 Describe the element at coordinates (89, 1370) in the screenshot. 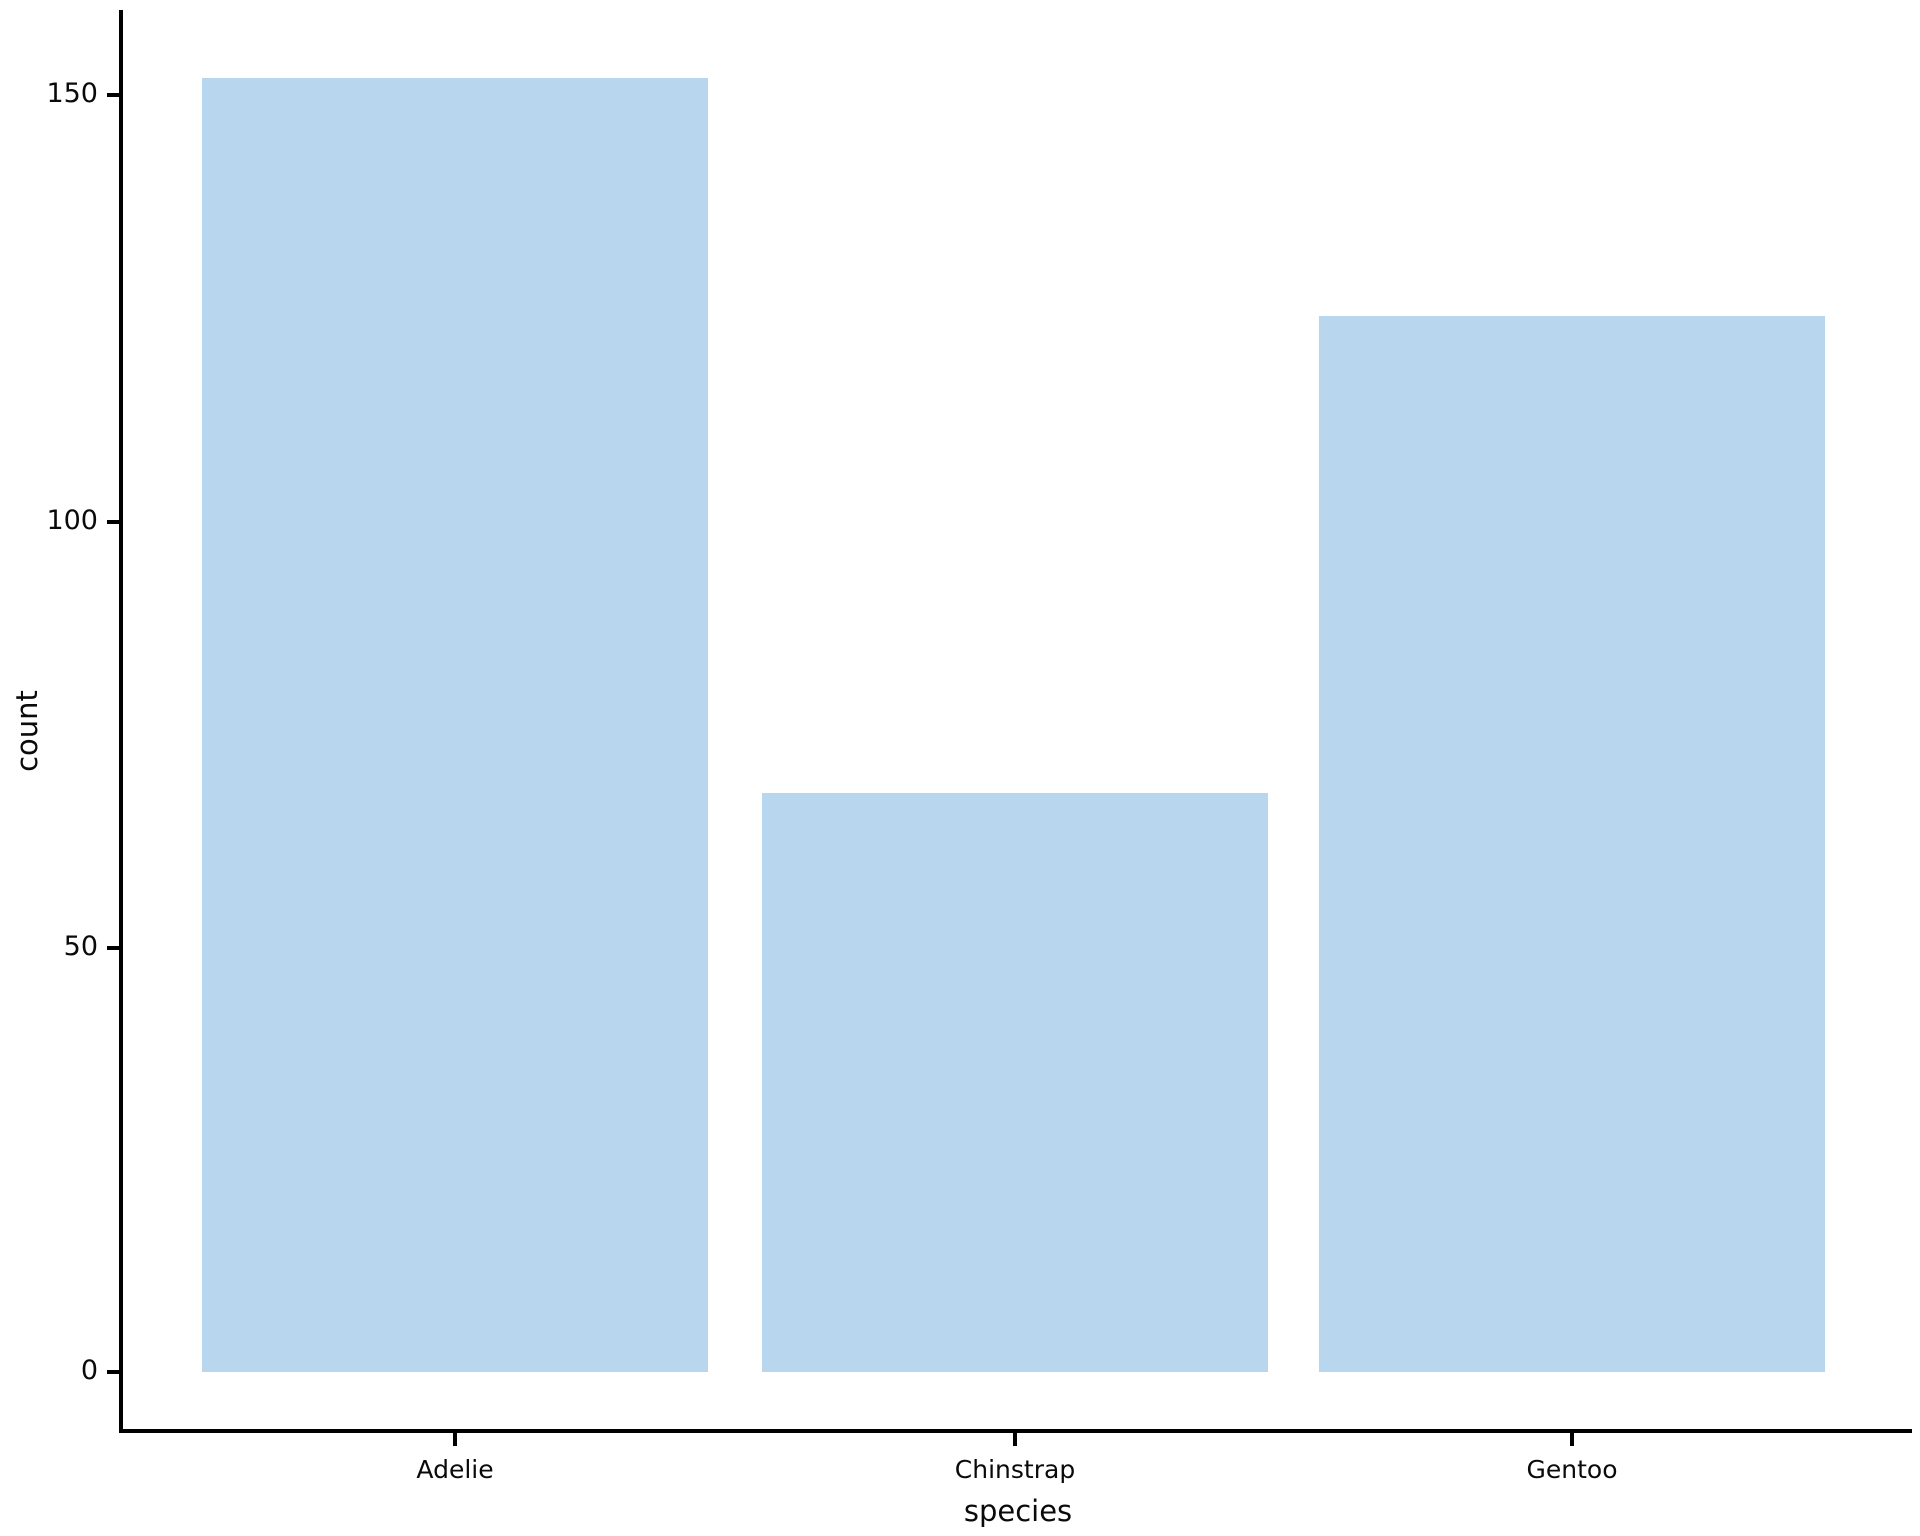

I see `y-tick-label-0: 0` at that location.